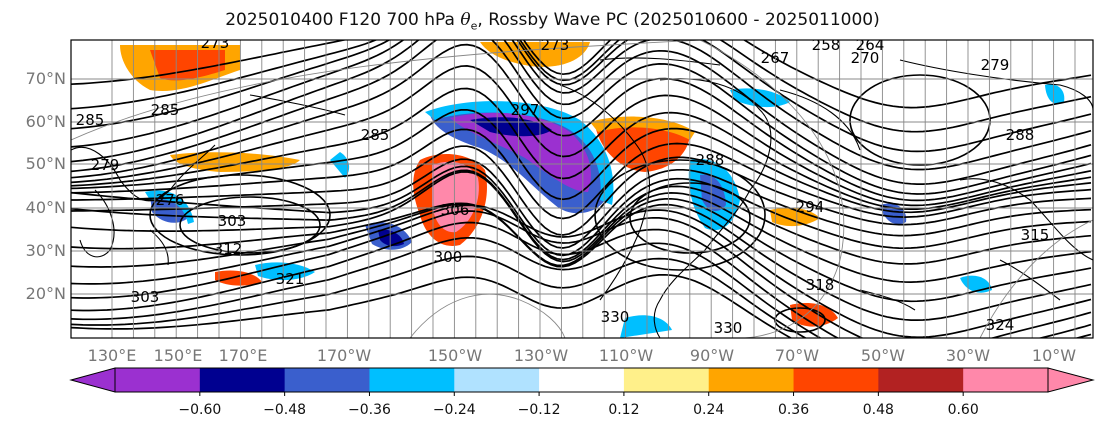  Describe the element at coordinates (232, 221) in the screenshot. I see `contour-label: 303` at that location.